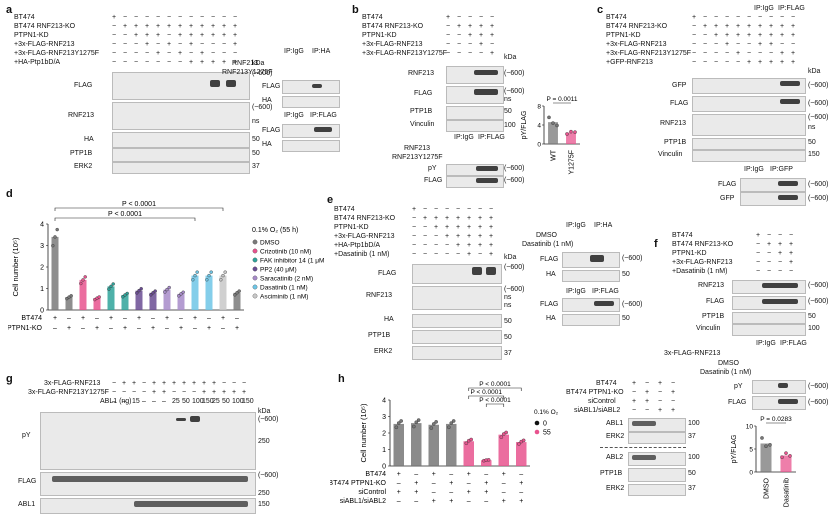 Image resolution: width=839 pixels, height=517 pixels. I want to click on p-value: P < 0.0001, so click(495, 400).